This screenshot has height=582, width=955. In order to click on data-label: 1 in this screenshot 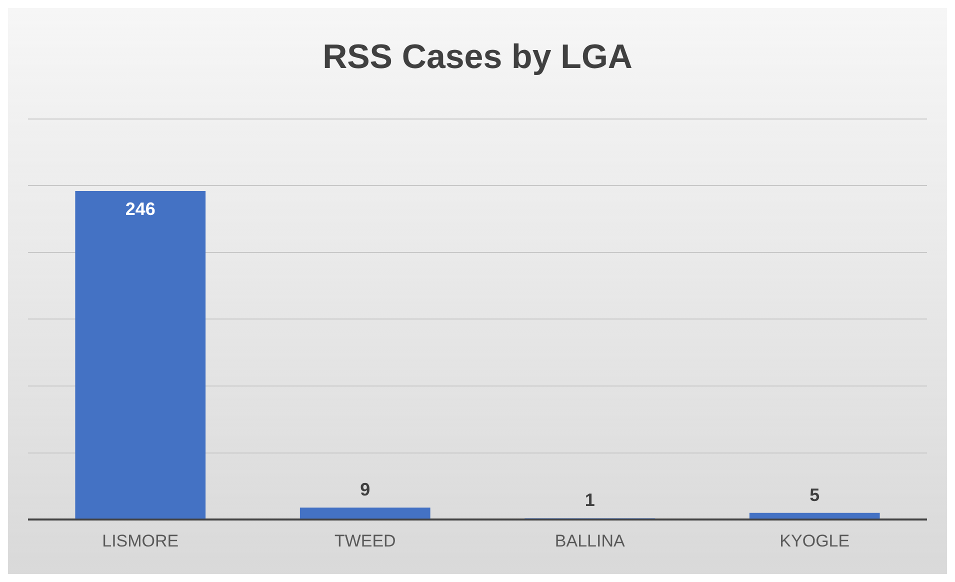, I will do `click(589, 500)`.